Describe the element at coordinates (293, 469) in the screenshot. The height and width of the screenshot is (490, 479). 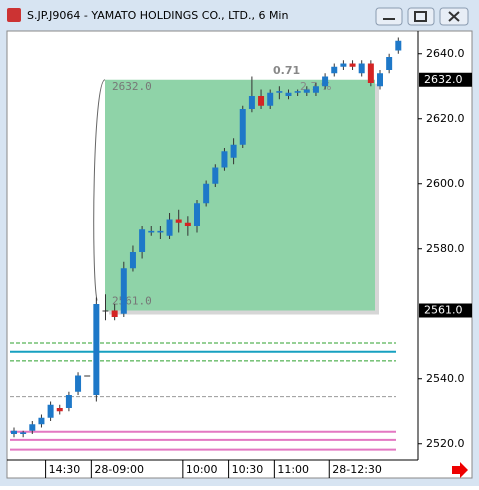
I see `x-tick-label: 11:00` at that location.